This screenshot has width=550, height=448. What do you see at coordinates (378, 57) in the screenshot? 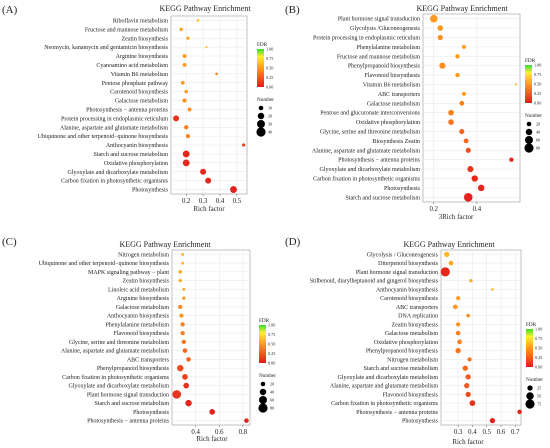
I see `pathway-label: Fructose and mannose metabolism` at bounding box center [378, 57].